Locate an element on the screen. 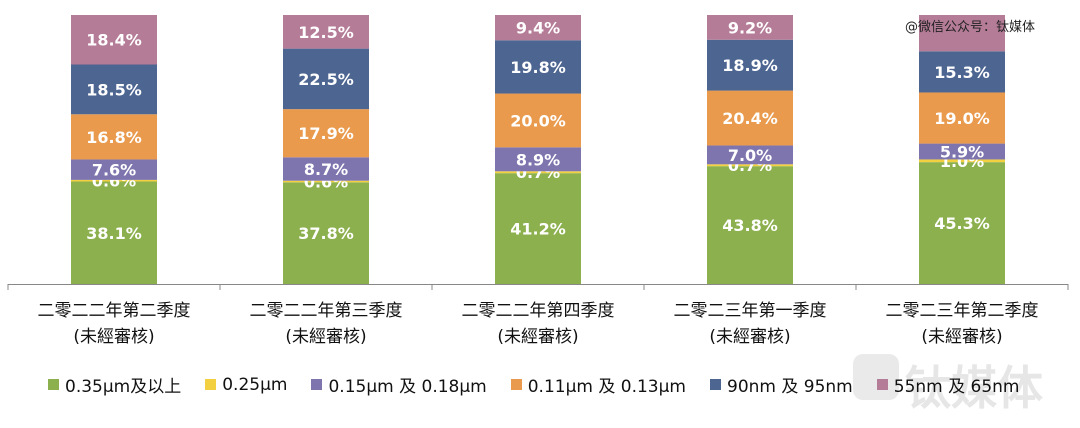 The width and height of the screenshot is (1080, 428). data-label: 19.0% is located at coordinates (962, 118).